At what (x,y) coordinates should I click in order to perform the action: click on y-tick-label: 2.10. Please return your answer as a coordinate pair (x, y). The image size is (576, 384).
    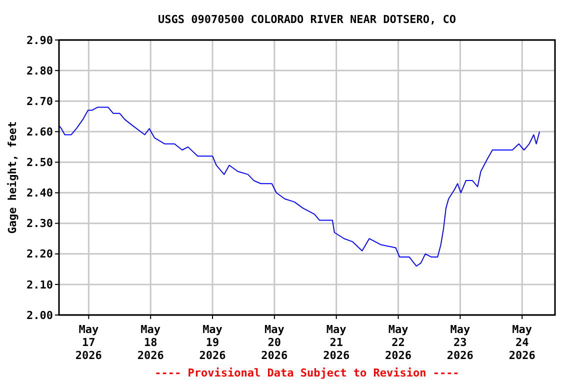
    Looking at the image, I should click on (39, 285).